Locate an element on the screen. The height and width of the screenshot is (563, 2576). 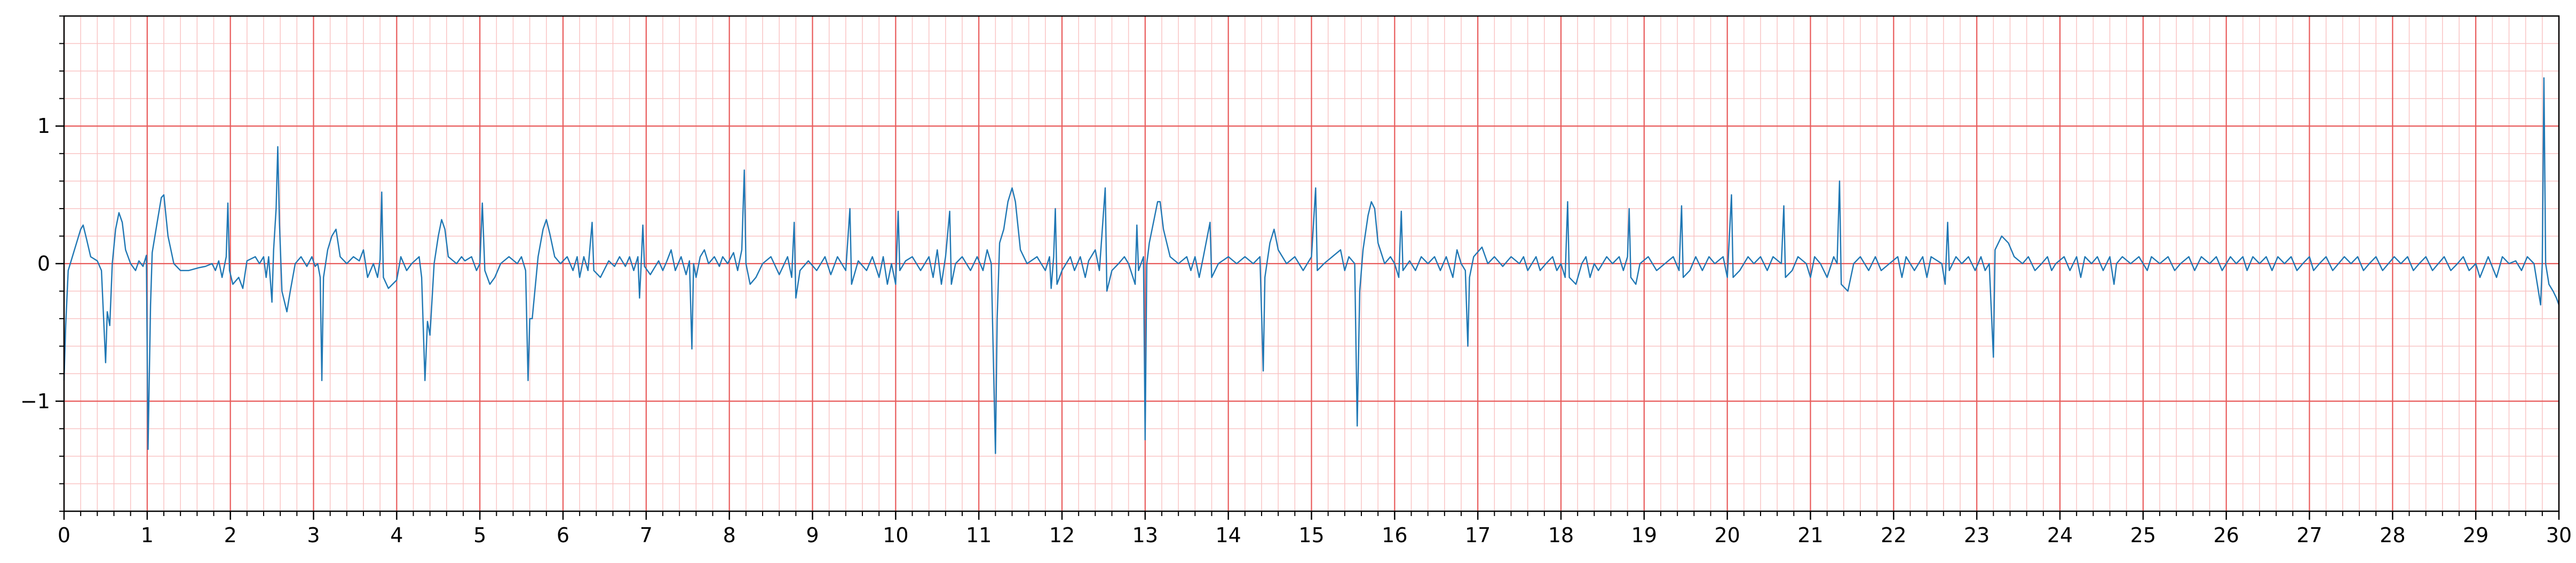
x-tick-label: 16 is located at coordinates (1394, 535).